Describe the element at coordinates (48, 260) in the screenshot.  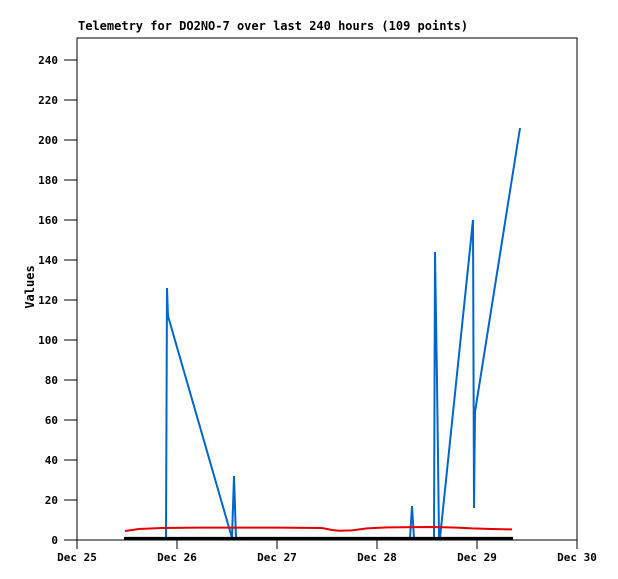
I see `y-tick-label: 140` at that location.